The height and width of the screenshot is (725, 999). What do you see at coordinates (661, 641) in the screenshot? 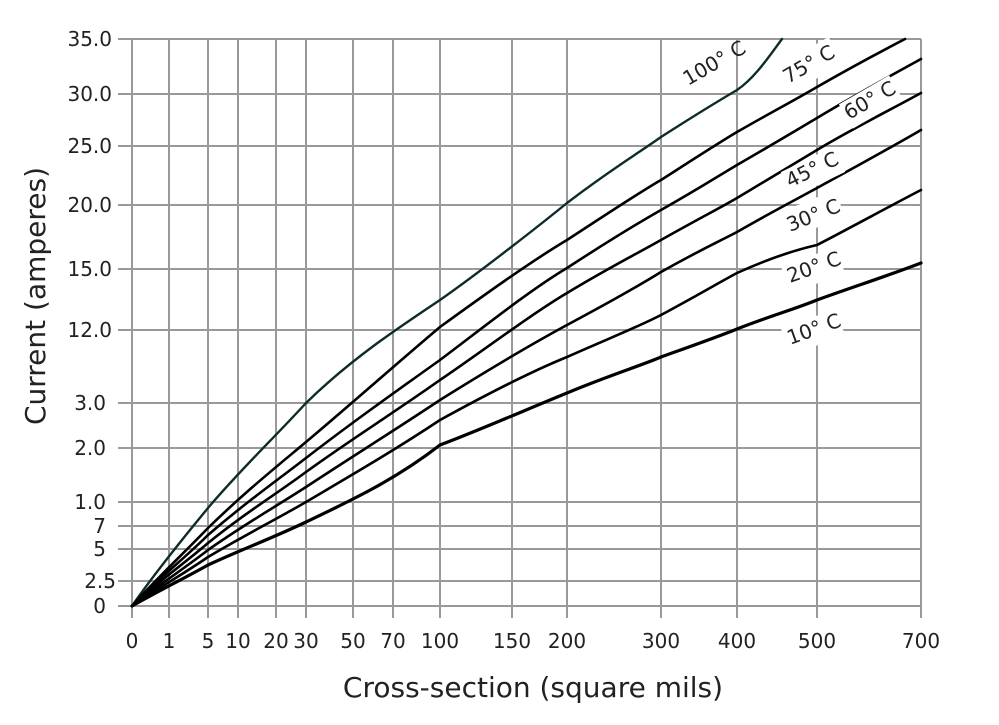
I see `x-tick: 300` at bounding box center [661, 641].